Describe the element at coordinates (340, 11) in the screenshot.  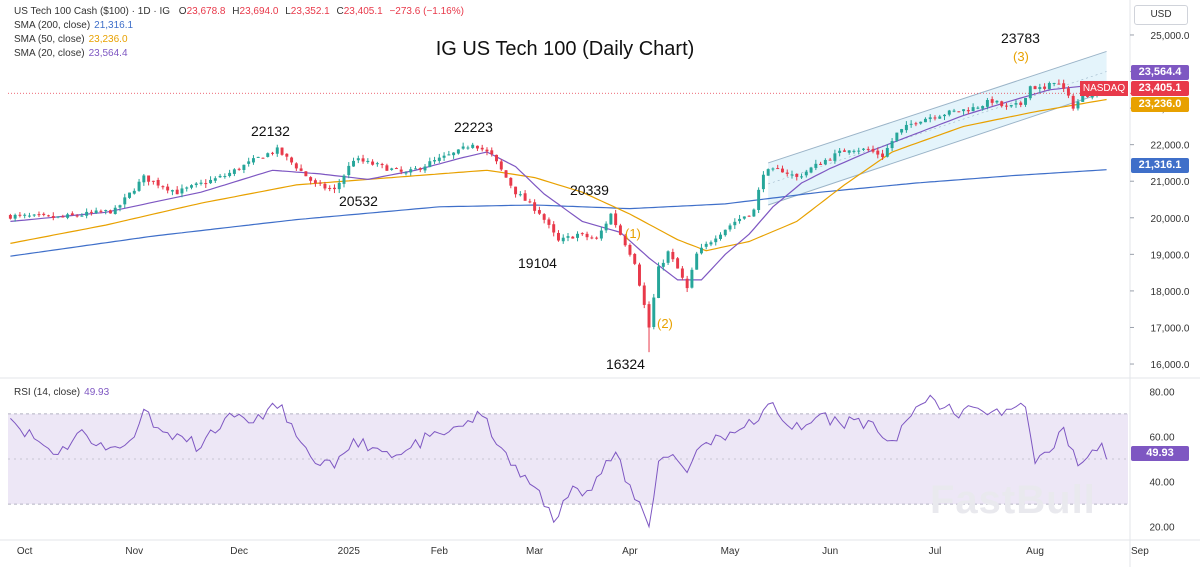
I see `legend-close-label: C` at that location.